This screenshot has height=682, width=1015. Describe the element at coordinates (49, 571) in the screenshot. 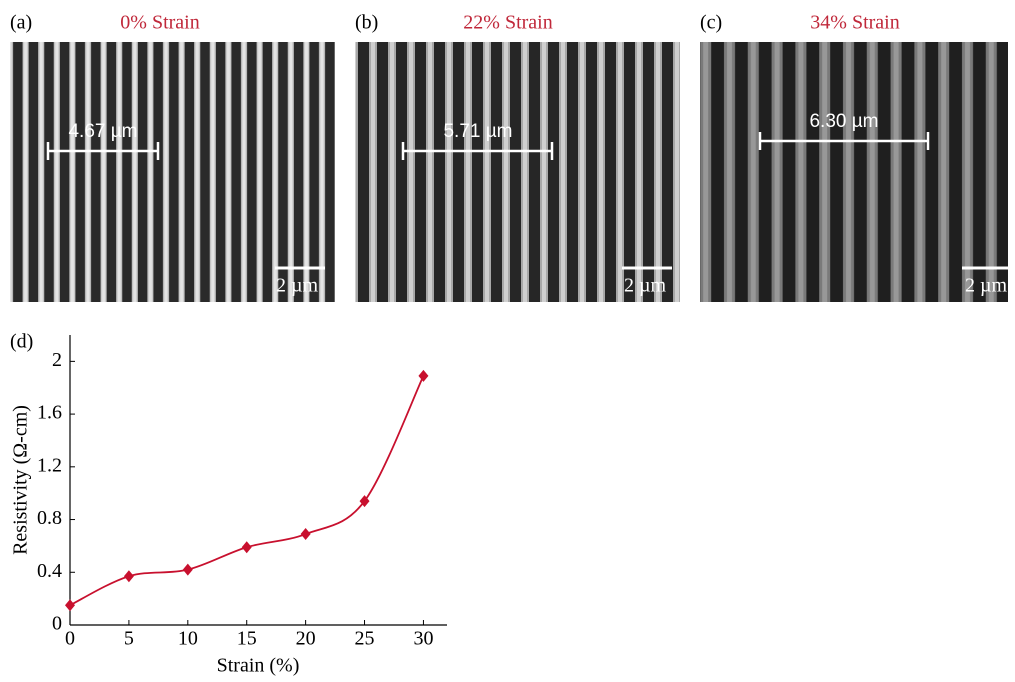

I see `y-tick-label: 0.4` at that location.